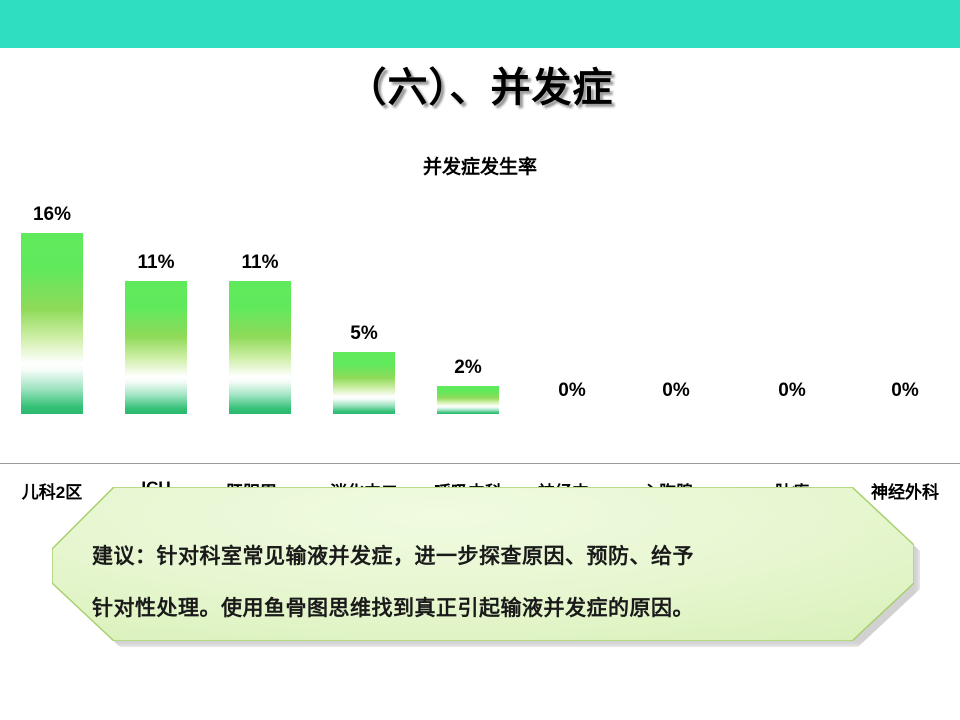  I want to click on bar-value-label: 2%, so click(468, 367).